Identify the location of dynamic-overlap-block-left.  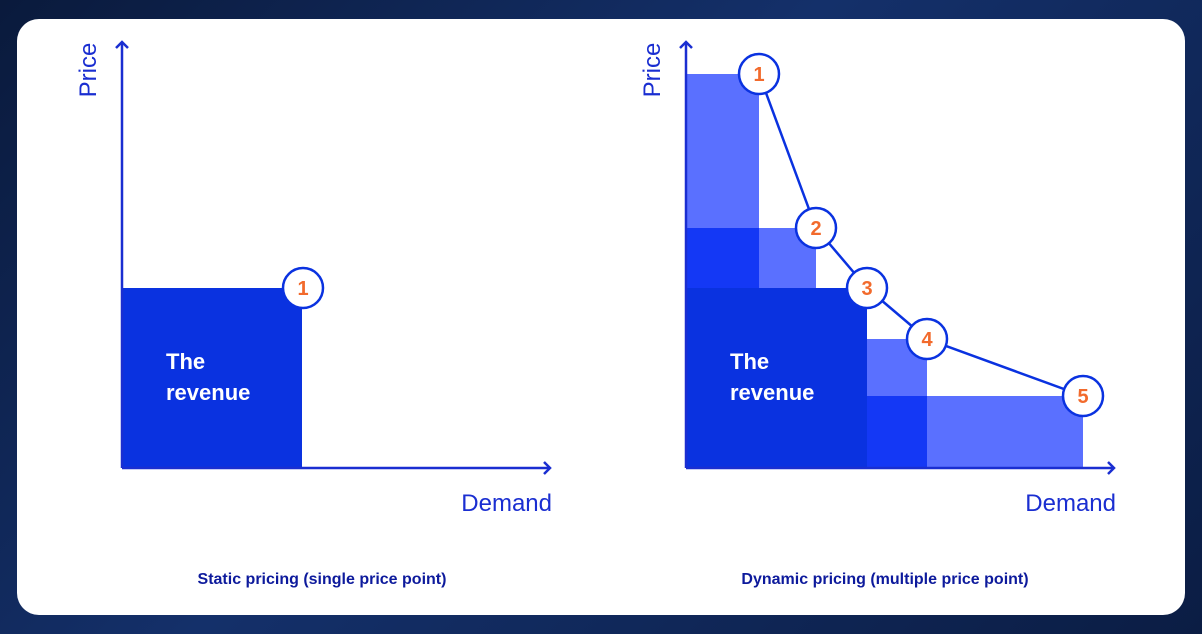
(723, 258).